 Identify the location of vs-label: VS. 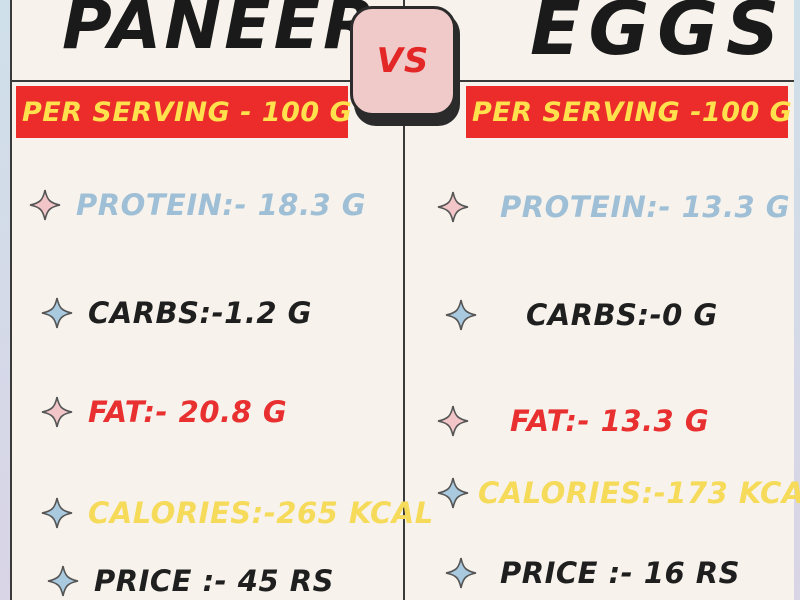
(403, 61).